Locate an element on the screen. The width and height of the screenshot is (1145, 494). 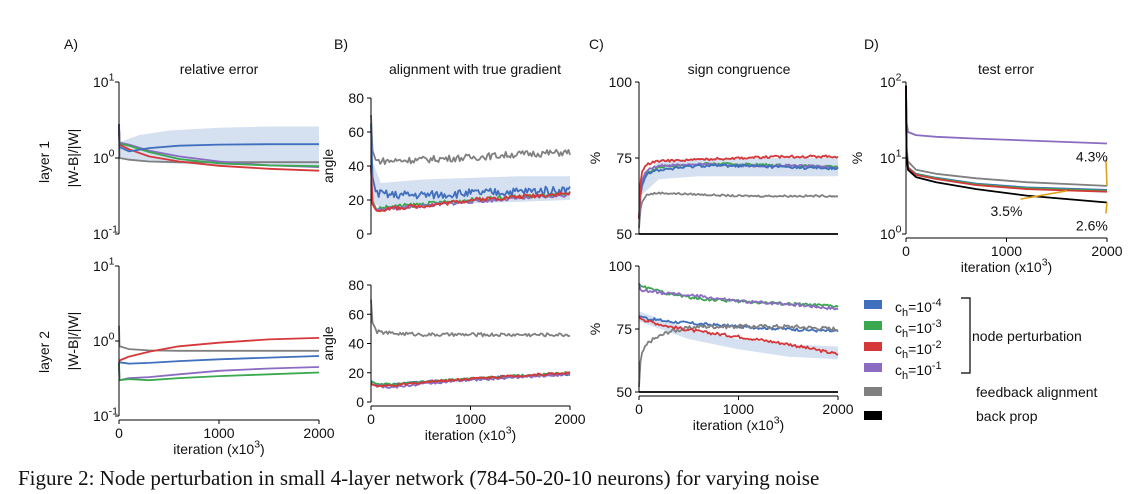
series-line-black is located at coordinates (1006, 144).